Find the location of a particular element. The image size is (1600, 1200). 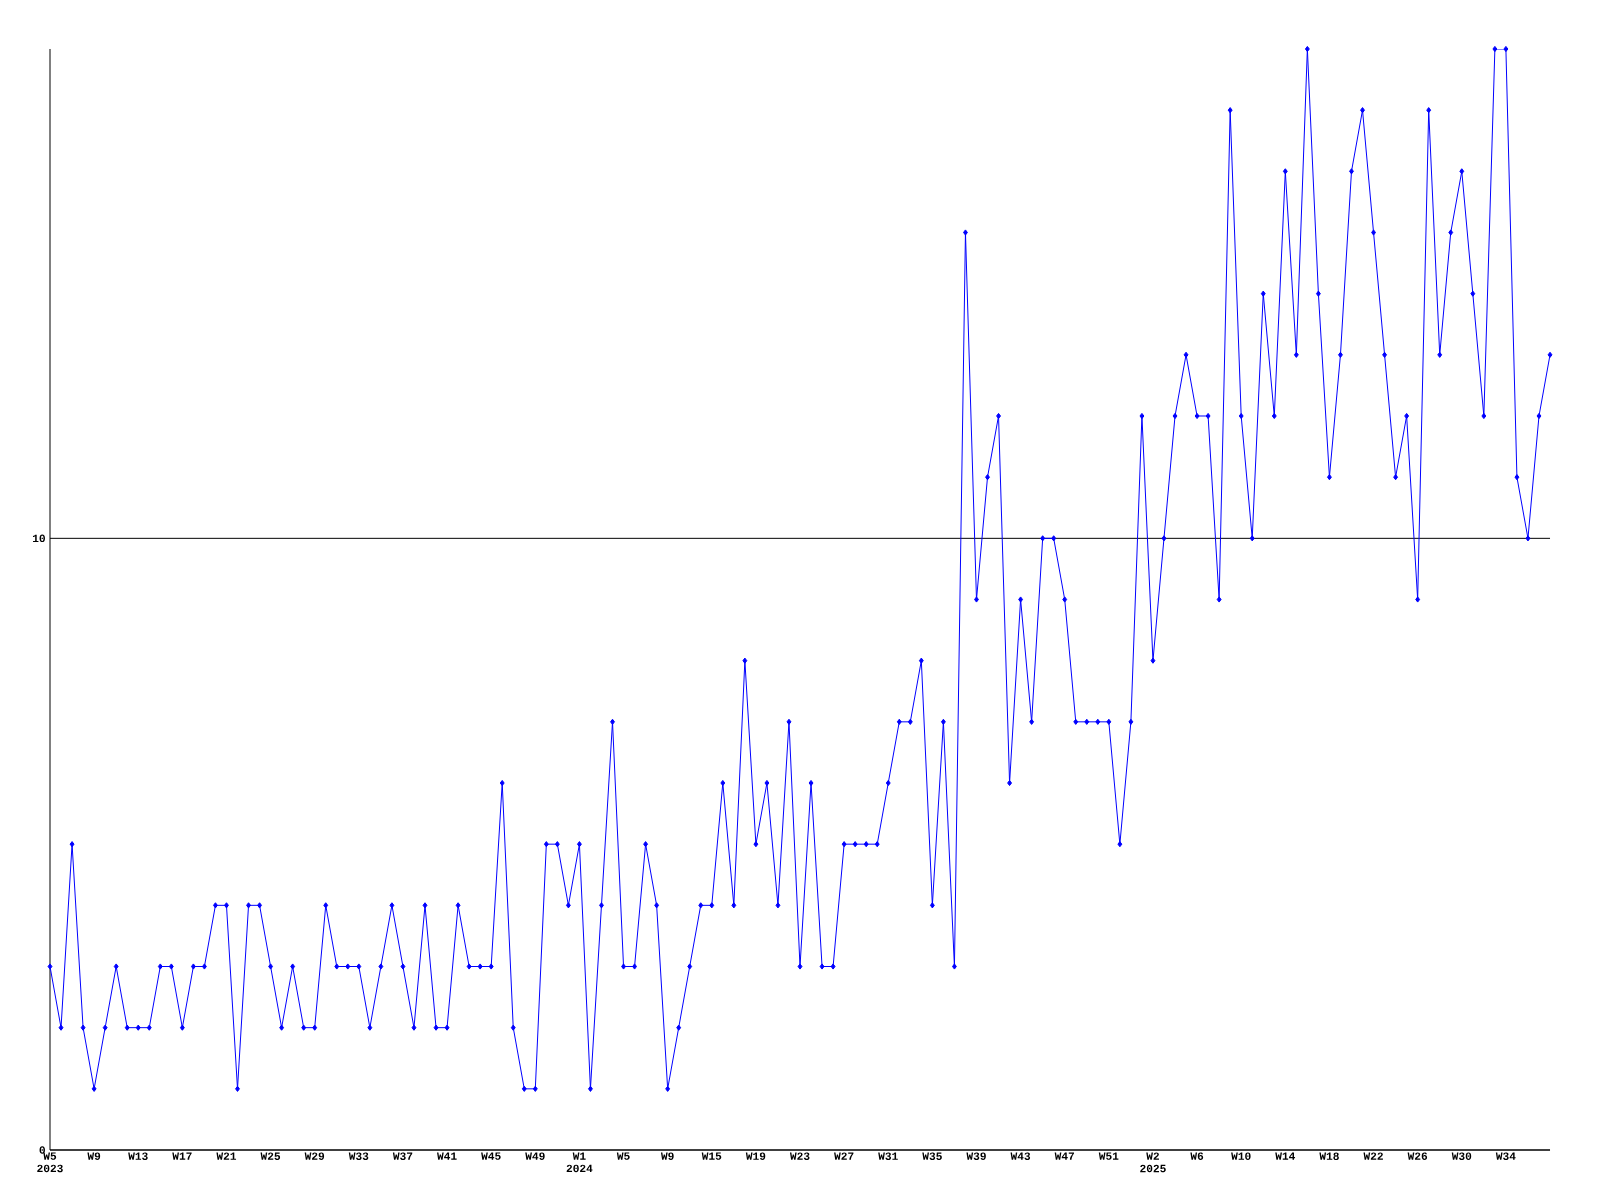

x-tick-label: W35 is located at coordinates (932, 1156).